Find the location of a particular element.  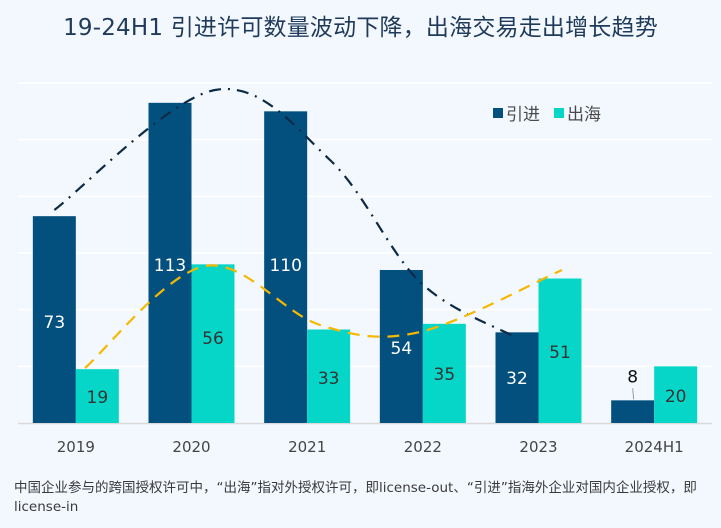

data-label-in: 54 is located at coordinates (402, 349).